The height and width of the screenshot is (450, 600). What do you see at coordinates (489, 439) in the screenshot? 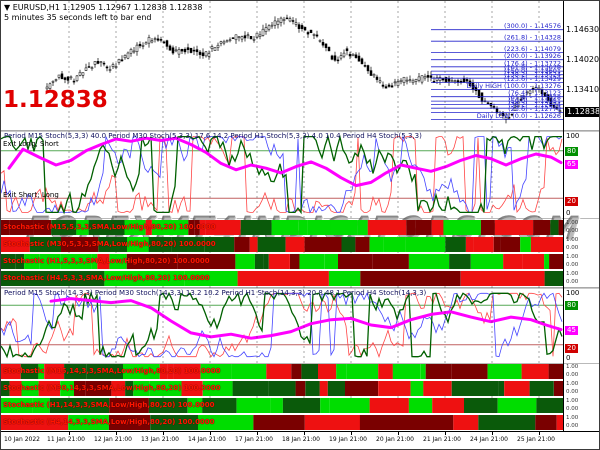
I see `time-axis-label: 24 Jan 21:00` at bounding box center [489, 439].